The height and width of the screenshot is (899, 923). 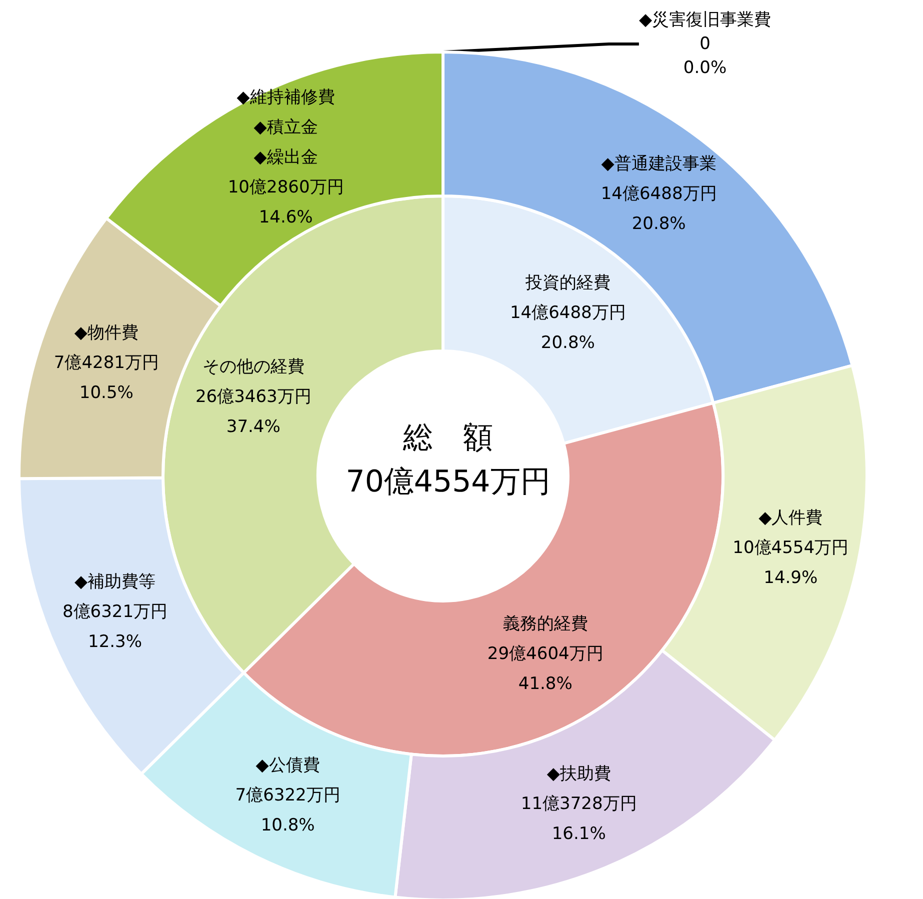 I want to click on slice-label: 投資的経費, so click(x=567, y=282).